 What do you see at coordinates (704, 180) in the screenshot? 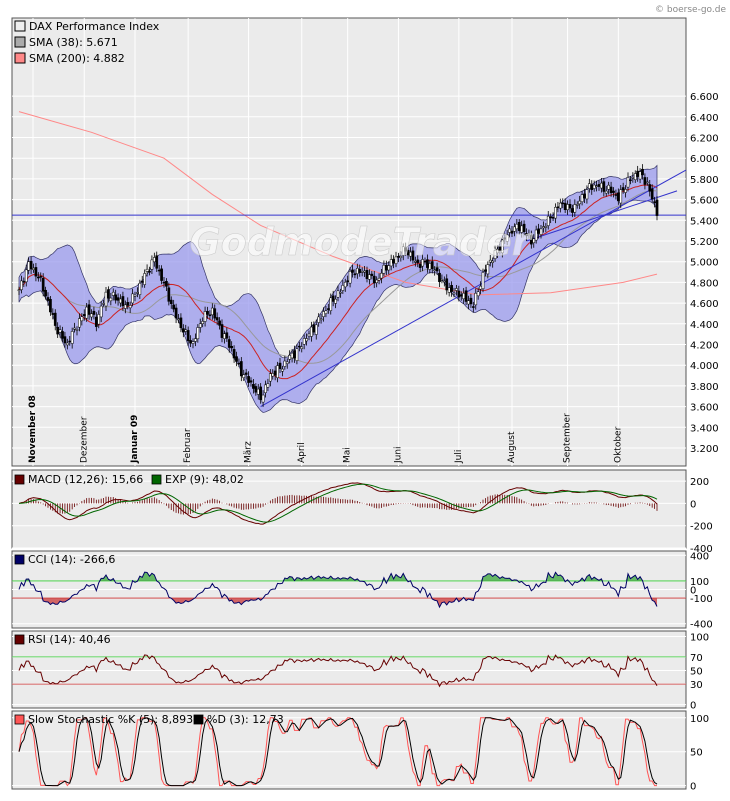
I see `price-tick-label: 5.800` at bounding box center [704, 180].